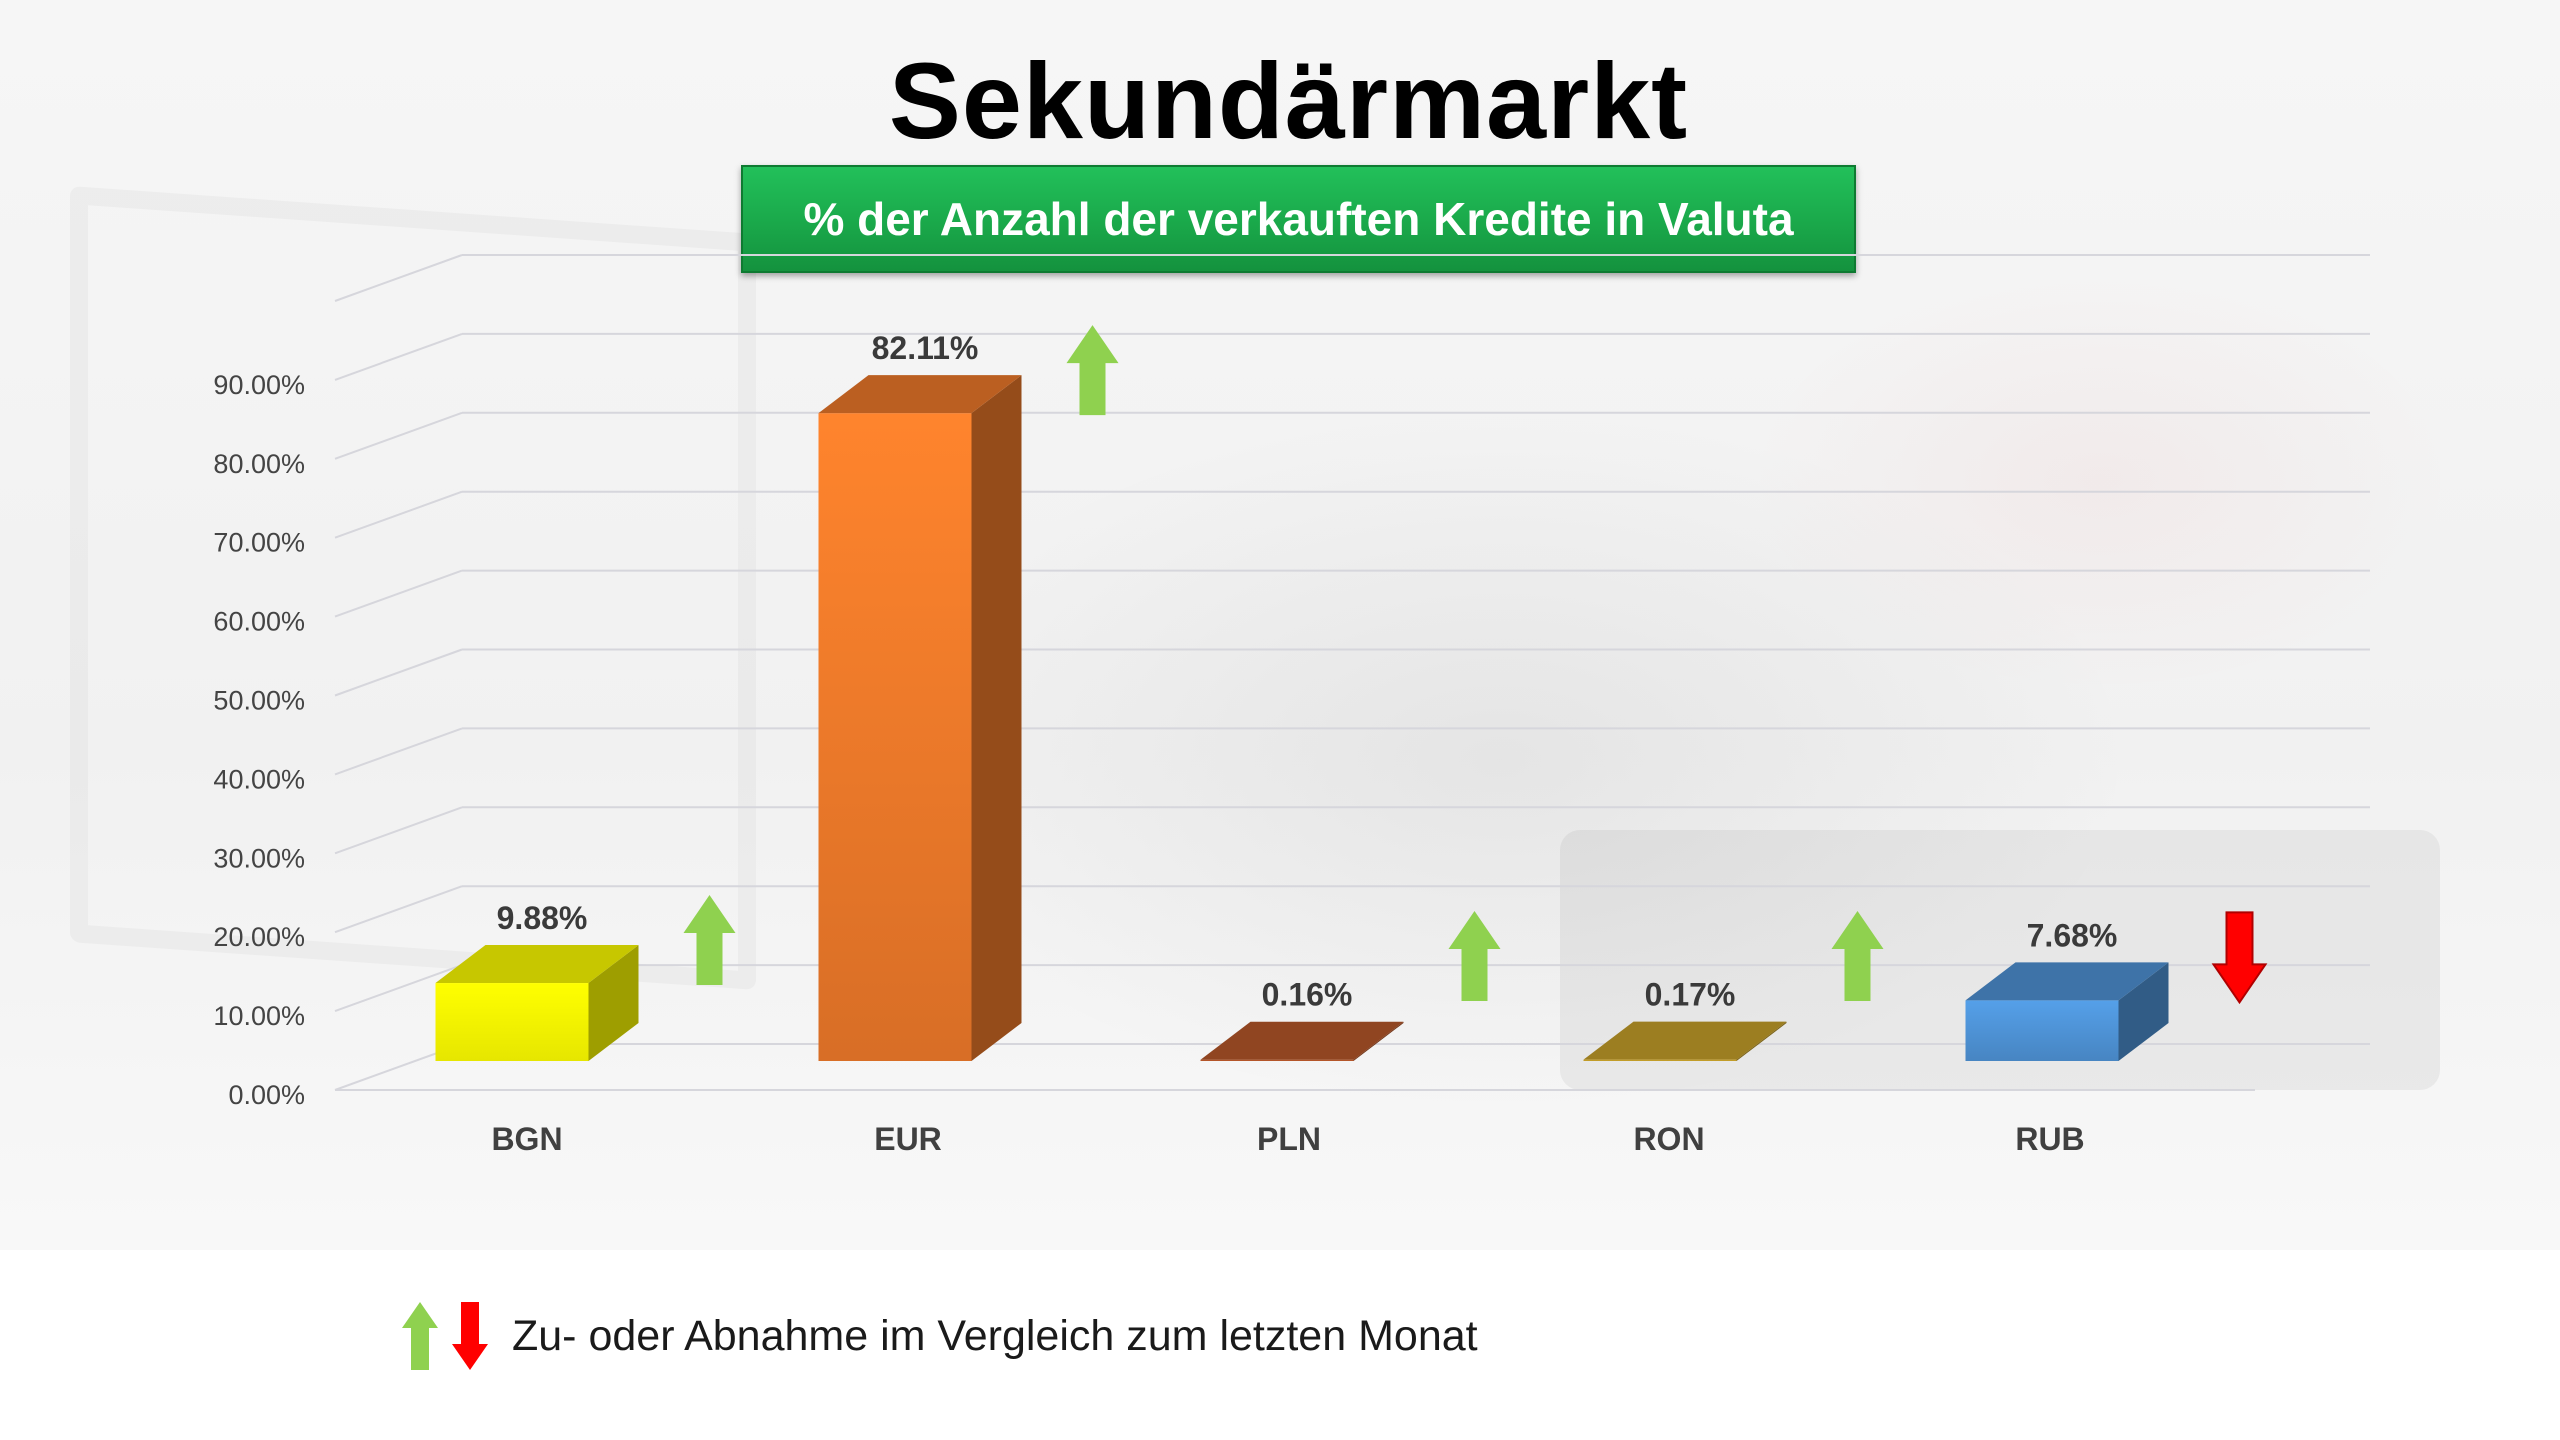 The width and height of the screenshot is (2560, 1440). I want to click on value-label: 9.88%, so click(542, 918).